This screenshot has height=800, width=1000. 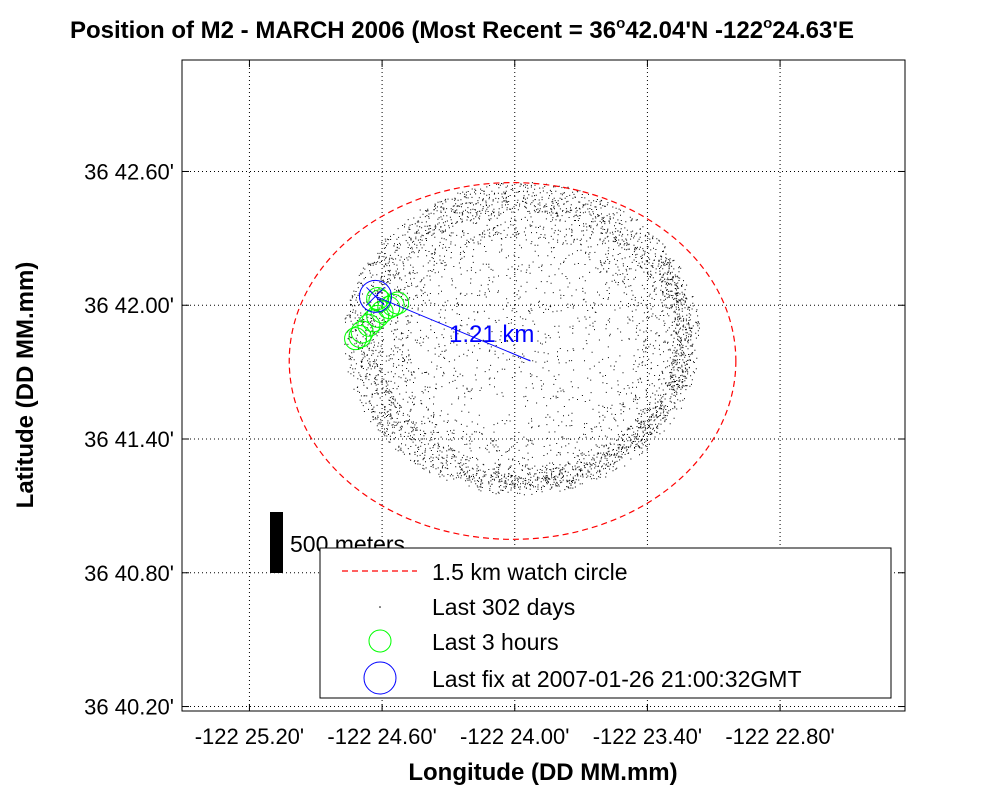 I want to click on y-tick-label: 36 40.20', so click(x=129, y=707).